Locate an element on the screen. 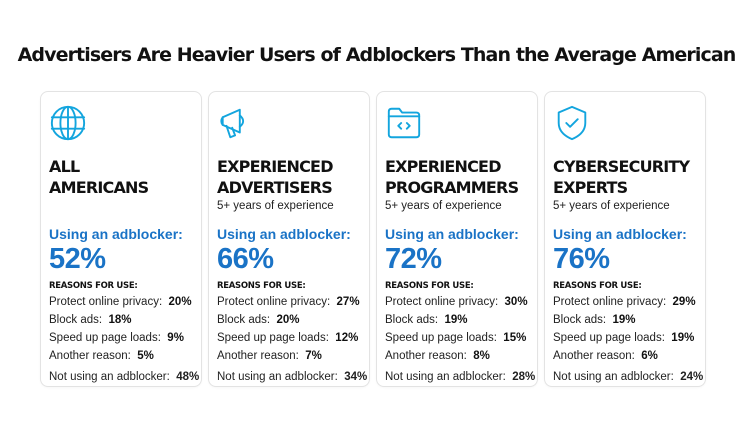 This screenshot has height=427, width=753. using-percentage: 66% is located at coordinates (245, 259).